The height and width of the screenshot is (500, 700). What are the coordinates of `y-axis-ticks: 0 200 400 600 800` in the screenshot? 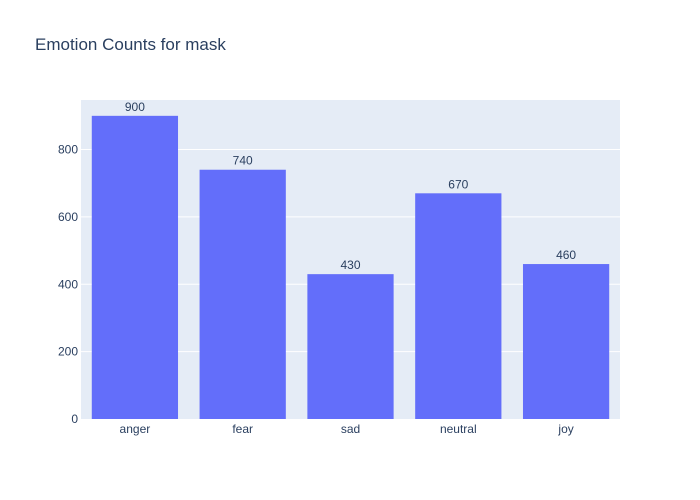 It's located at (68, 284).